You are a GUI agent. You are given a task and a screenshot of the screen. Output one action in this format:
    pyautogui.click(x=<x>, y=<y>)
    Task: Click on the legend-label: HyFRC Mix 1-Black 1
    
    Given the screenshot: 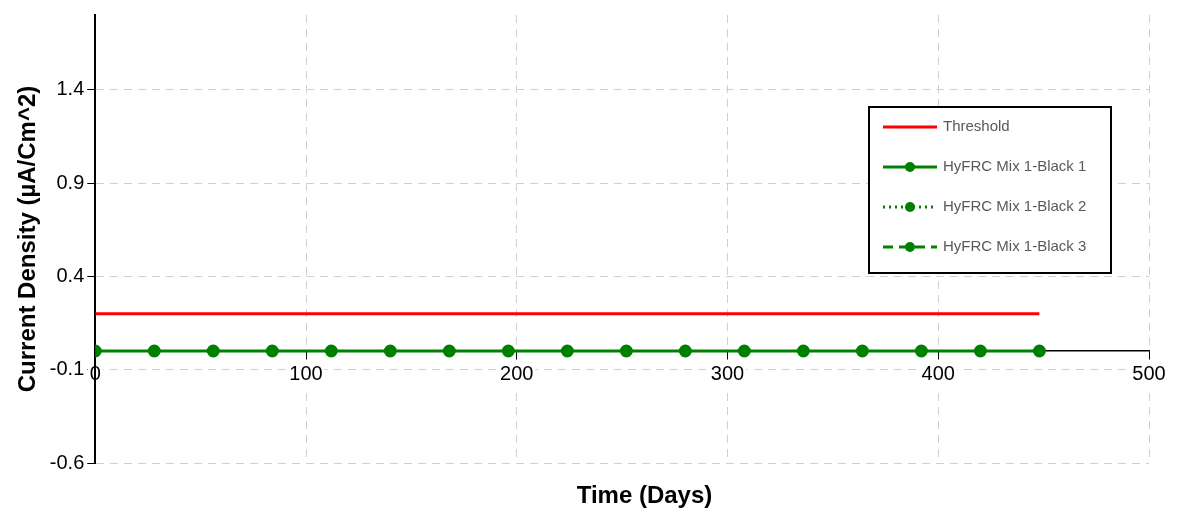 What is the action you would take?
    pyautogui.click(x=1015, y=166)
    